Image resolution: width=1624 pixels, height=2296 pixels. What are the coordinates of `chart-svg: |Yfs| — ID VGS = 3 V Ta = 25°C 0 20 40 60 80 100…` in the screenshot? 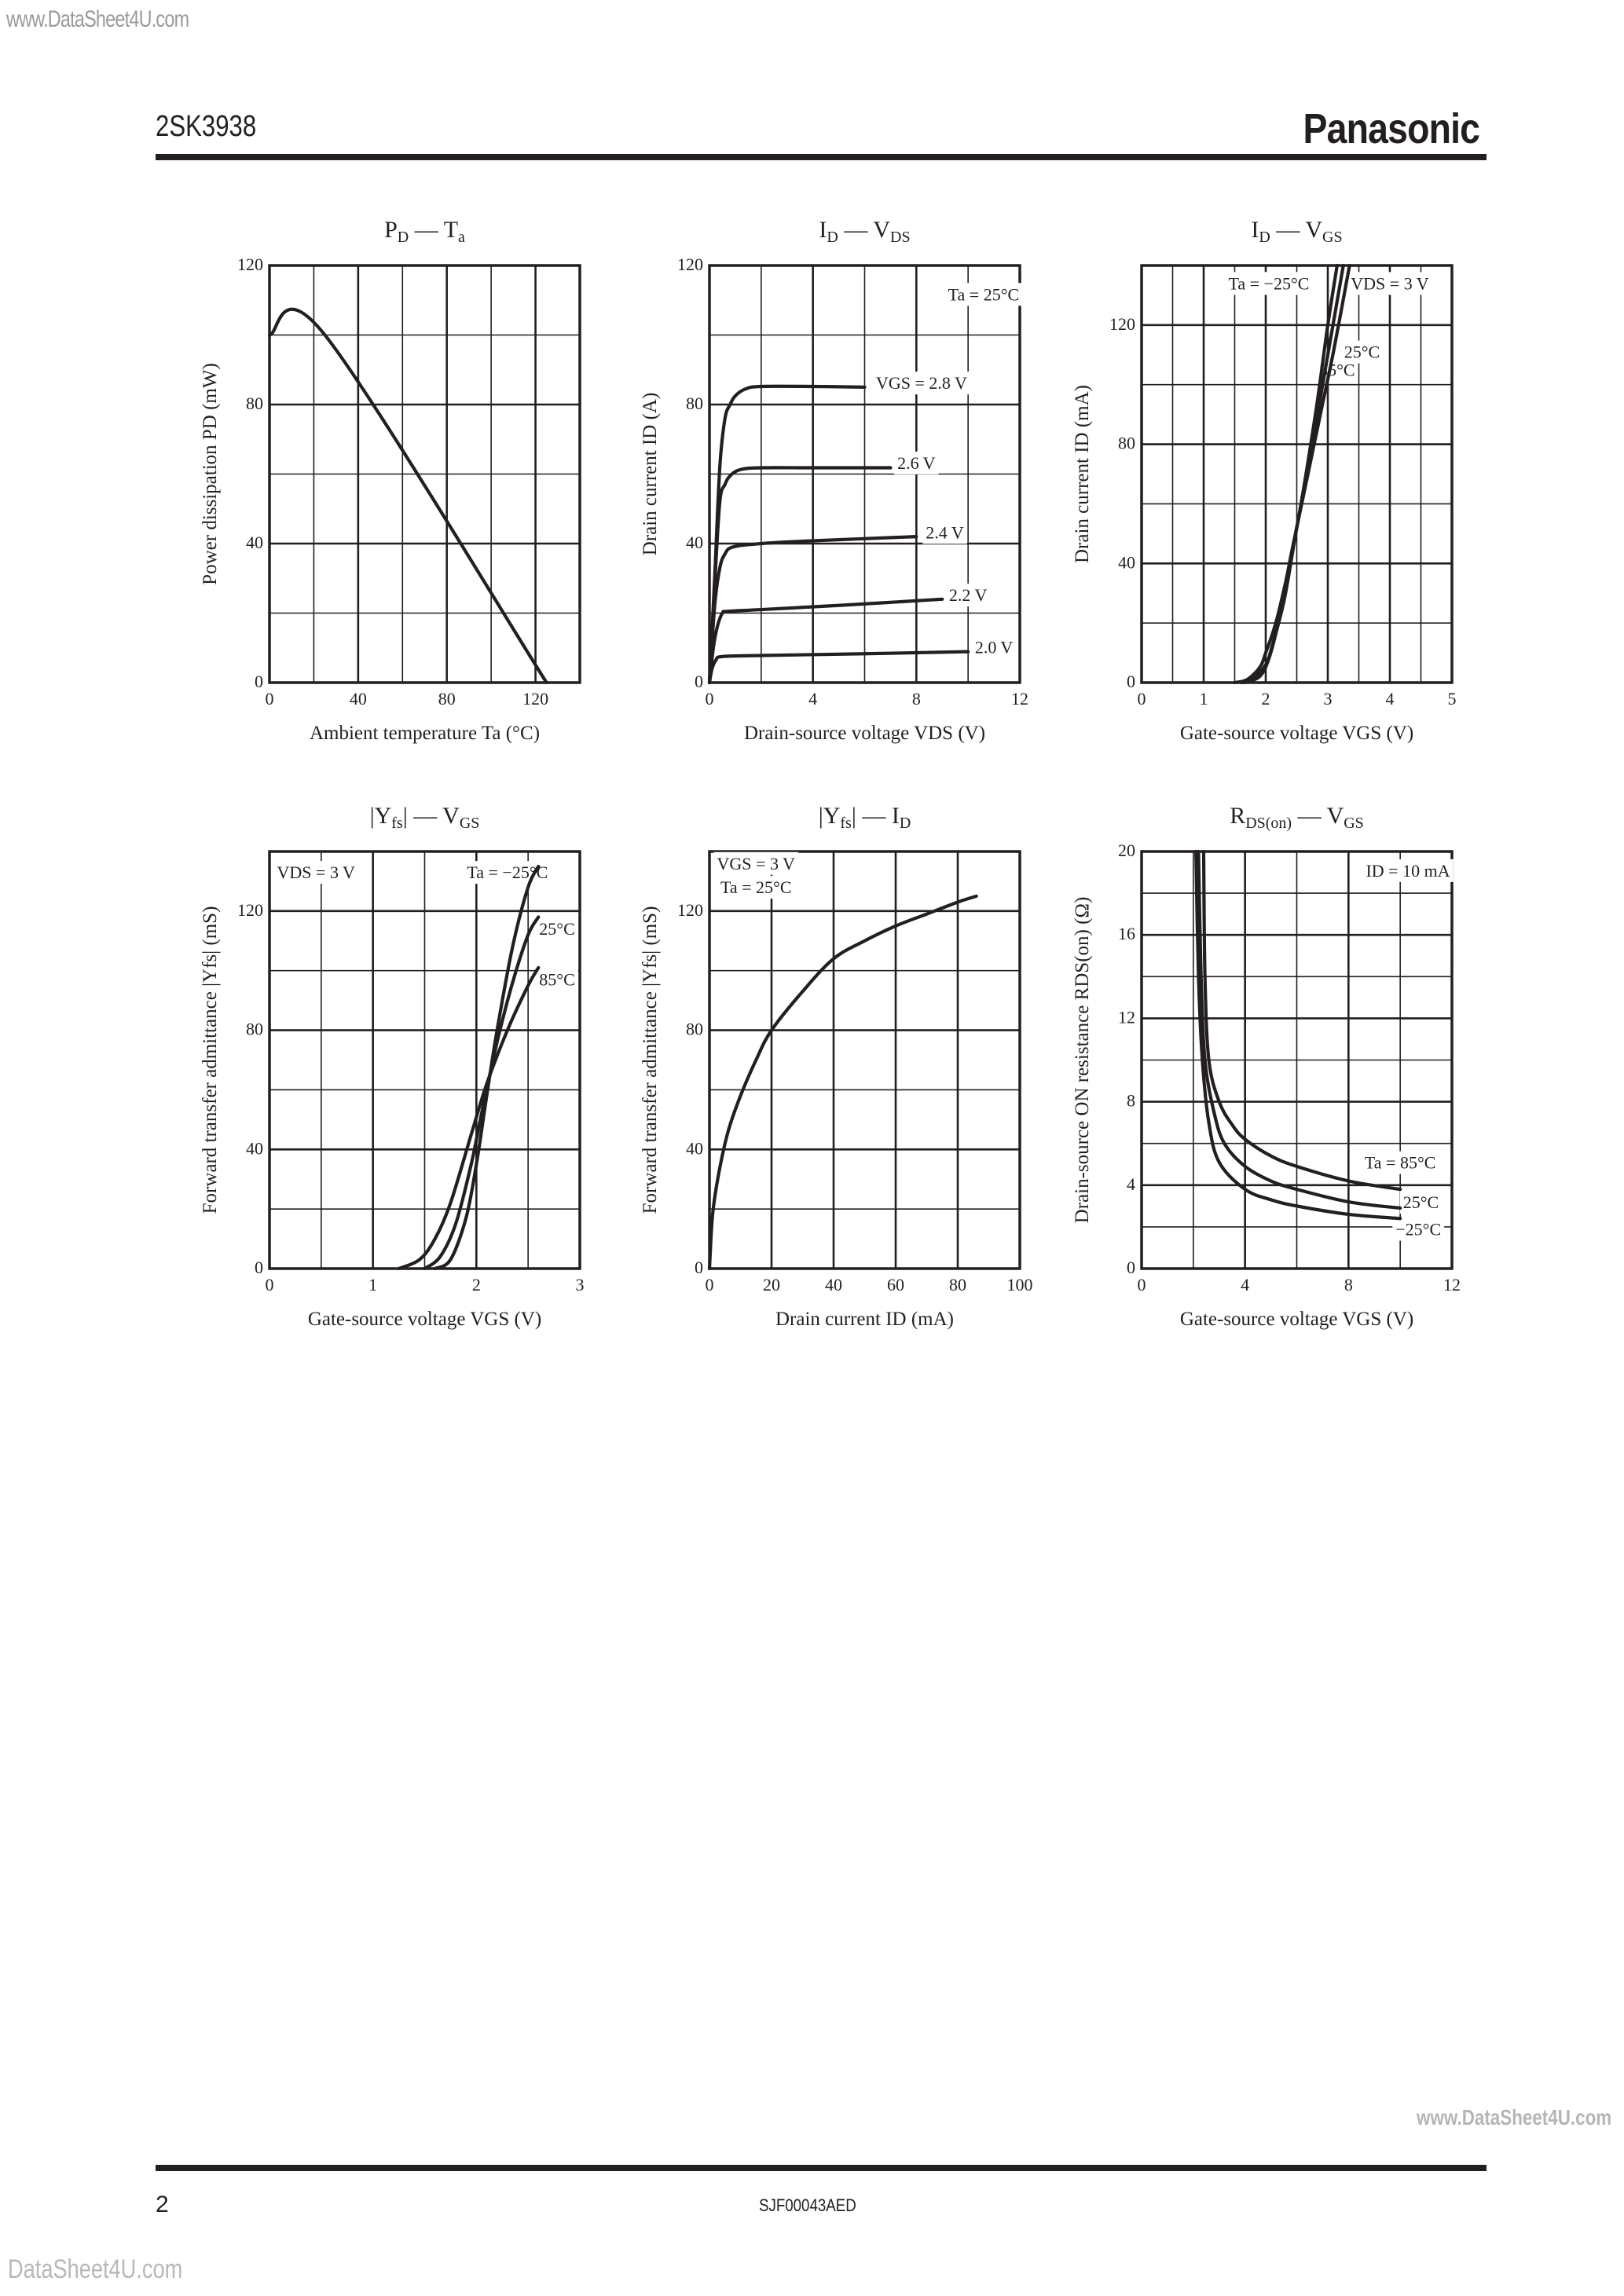 It's located at (837, 1066).